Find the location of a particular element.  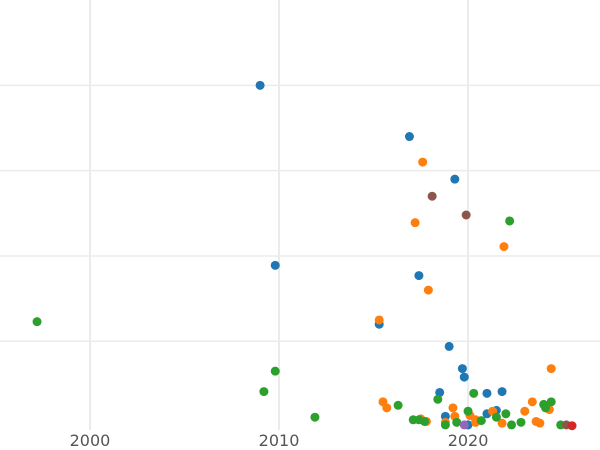

x-tick-labels: 2000 2010 2020 is located at coordinates (279, 440).